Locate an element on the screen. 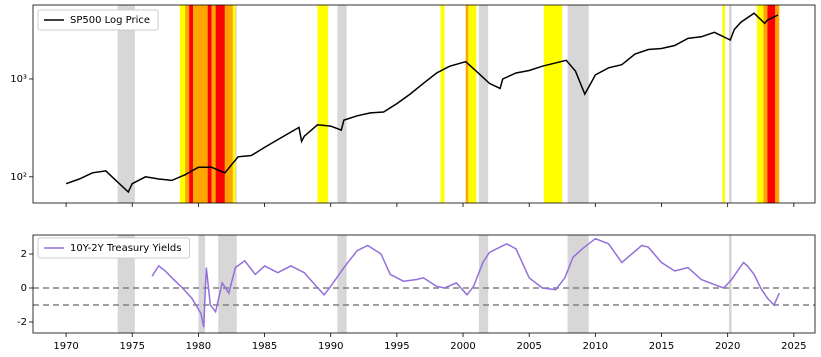 The image size is (821, 357). x-tick-label: 2020 is located at coordinates (727, 346).